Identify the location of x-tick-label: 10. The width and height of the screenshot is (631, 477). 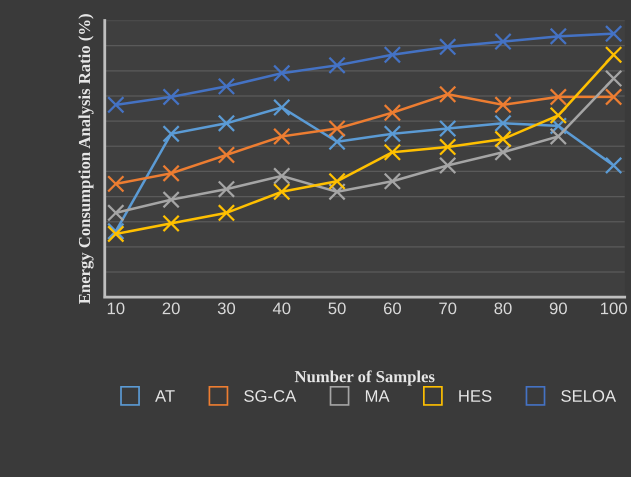
(116, 308).